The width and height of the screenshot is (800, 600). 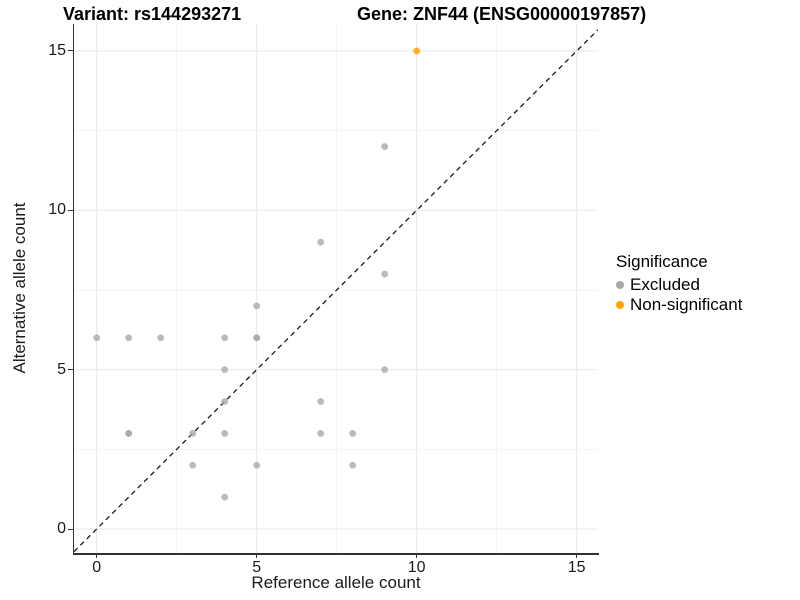 What do you see at coordinates (336, 582) in the screenshot?
I see `x-axis-title: Reference allele count` at bounding box center [336, 582].